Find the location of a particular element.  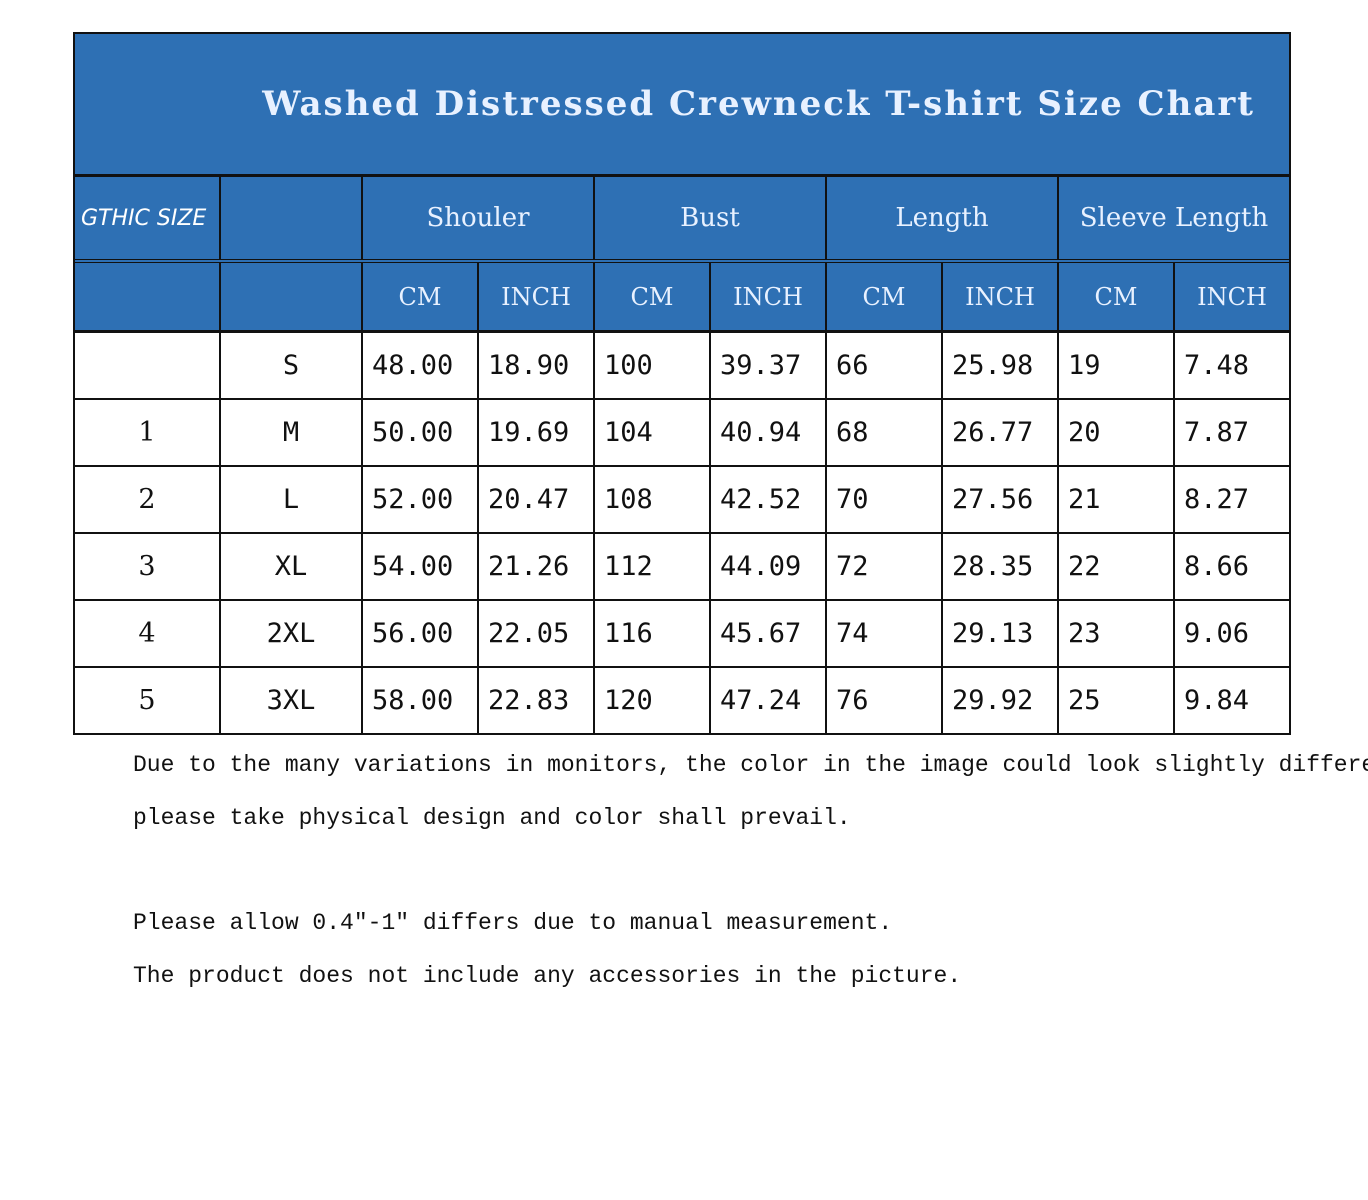

table-row: S 48.00 18.90 100 39.37 66 25.98 19 7.48 is located at coordinates (682, 366).